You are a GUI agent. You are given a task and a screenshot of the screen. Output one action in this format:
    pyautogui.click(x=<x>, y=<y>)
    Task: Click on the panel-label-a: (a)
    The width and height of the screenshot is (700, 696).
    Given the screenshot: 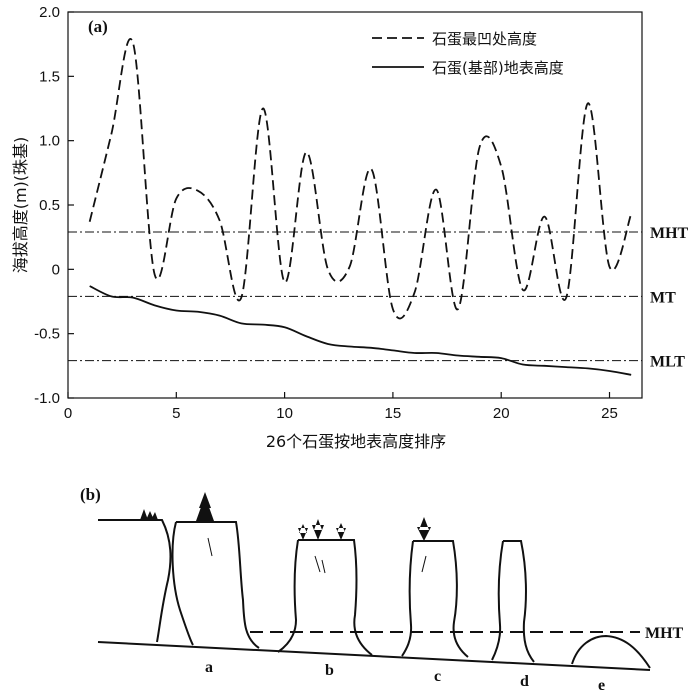 What is the action you would take?
    pyautogui.click(x=98, y=26)
    